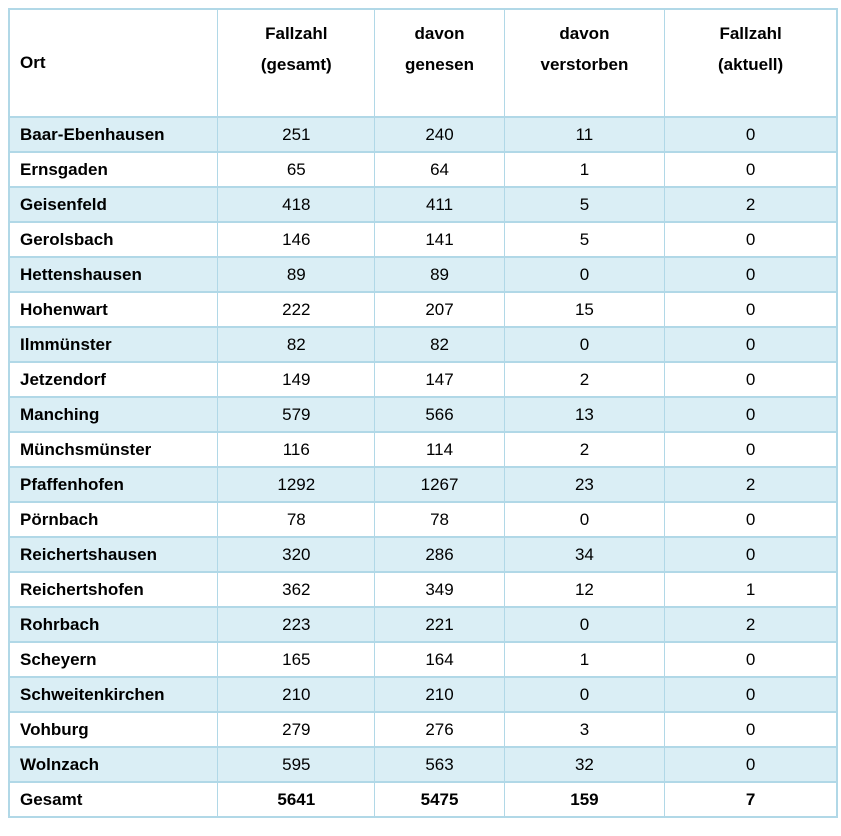  I want to click on column-header-total-line1: Fallzahl, so click(296, 33).